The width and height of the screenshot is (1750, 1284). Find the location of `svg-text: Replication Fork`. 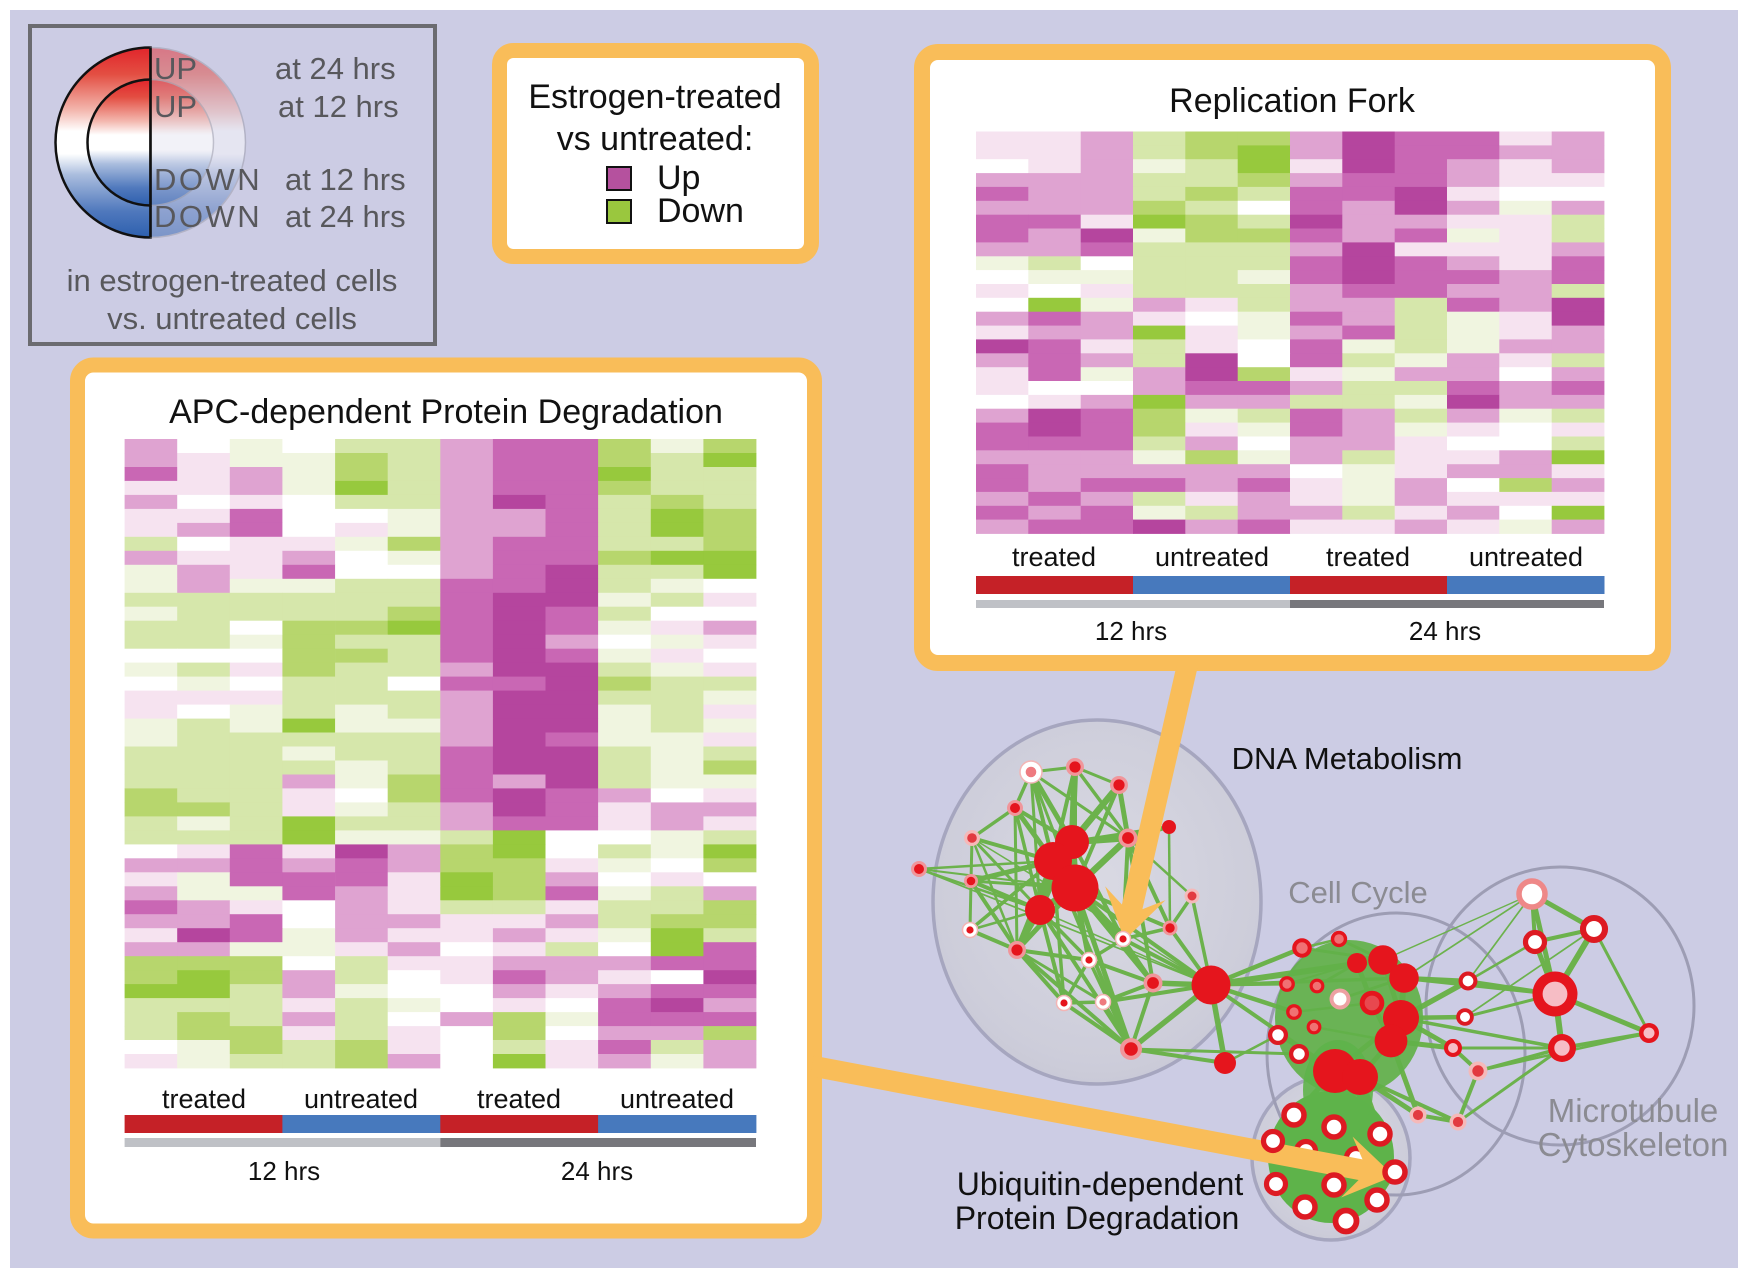

svg-text: Replication Fork is located at coordinates (1292, 101).